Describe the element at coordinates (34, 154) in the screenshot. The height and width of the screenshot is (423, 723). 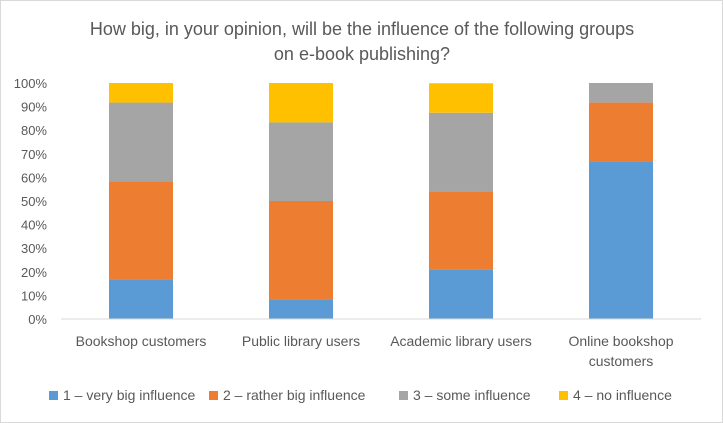
I see `y-tick-label: 70%` at that location.